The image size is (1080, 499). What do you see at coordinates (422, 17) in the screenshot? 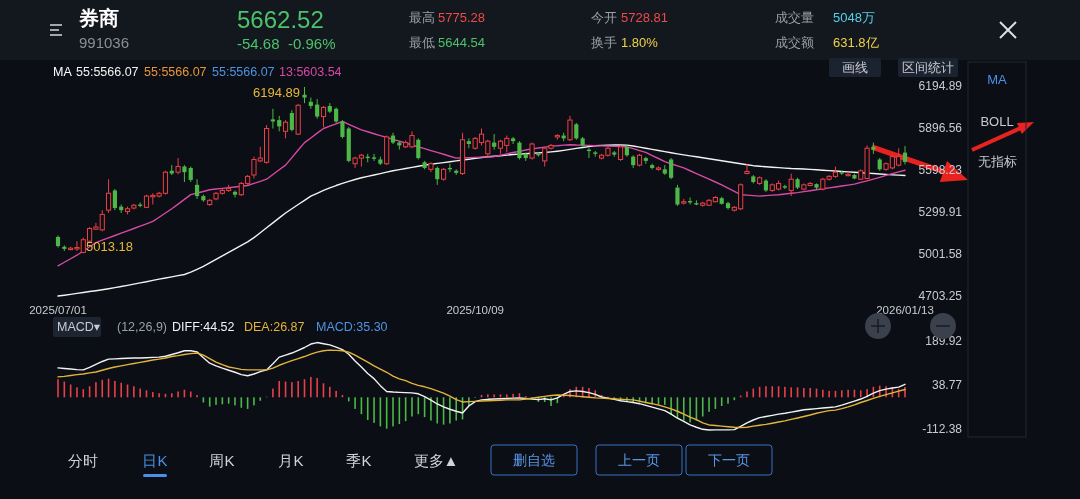
I see `text: 最高` at bounding box center [422, 17].